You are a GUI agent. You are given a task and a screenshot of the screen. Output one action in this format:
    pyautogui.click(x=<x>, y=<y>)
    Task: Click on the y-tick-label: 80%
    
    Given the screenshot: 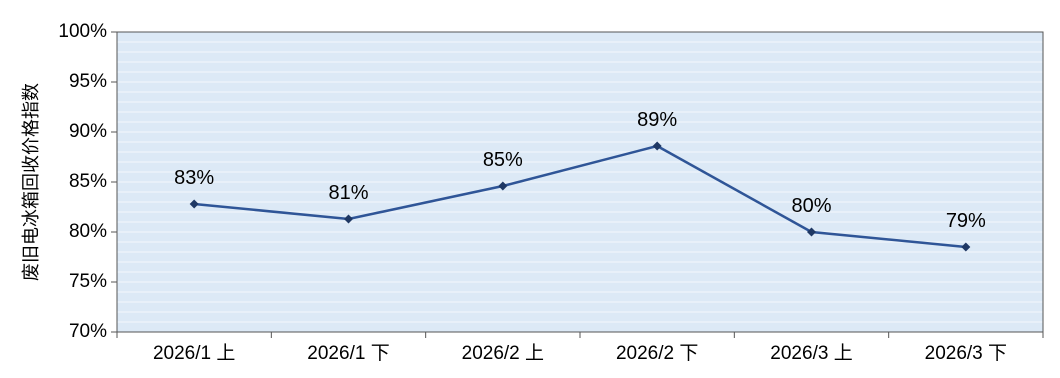 What is the action you would take?
    pyautogui.click(x=88, y=231)
    